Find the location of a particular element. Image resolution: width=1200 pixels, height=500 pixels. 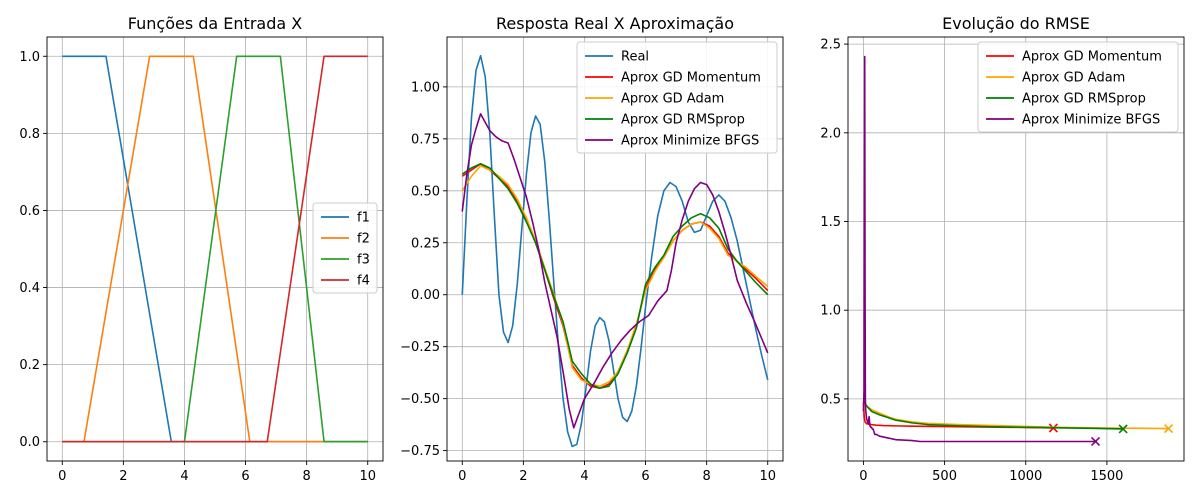

end-marker-aprox-gd-rmsprop is located at coordinates (1123, 429).